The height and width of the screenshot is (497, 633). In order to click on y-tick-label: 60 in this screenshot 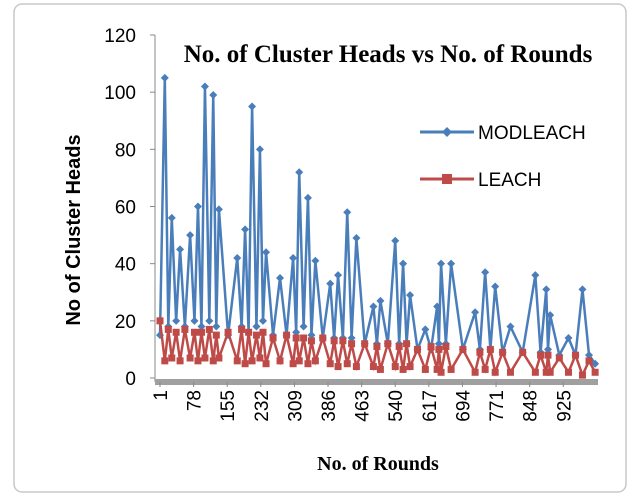, I will do `click(125, 208)`.